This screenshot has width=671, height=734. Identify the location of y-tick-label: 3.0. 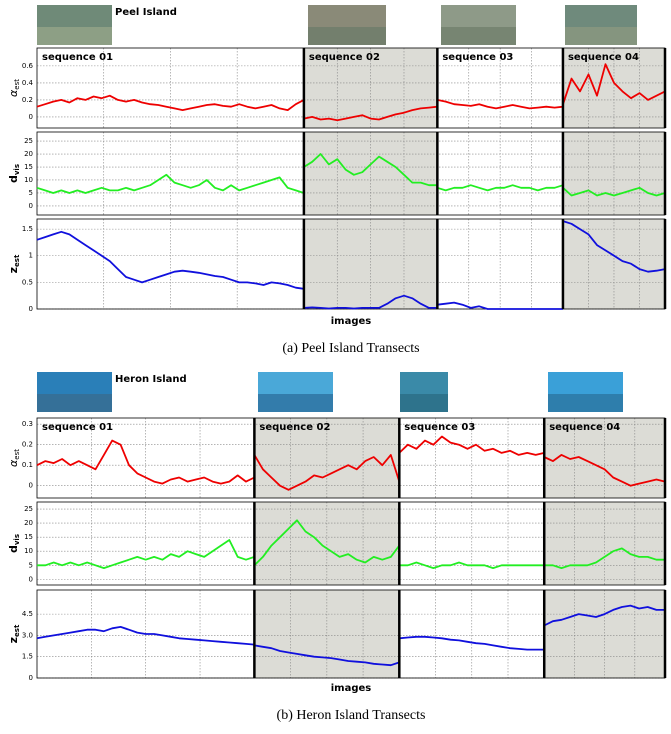
(27, 635).